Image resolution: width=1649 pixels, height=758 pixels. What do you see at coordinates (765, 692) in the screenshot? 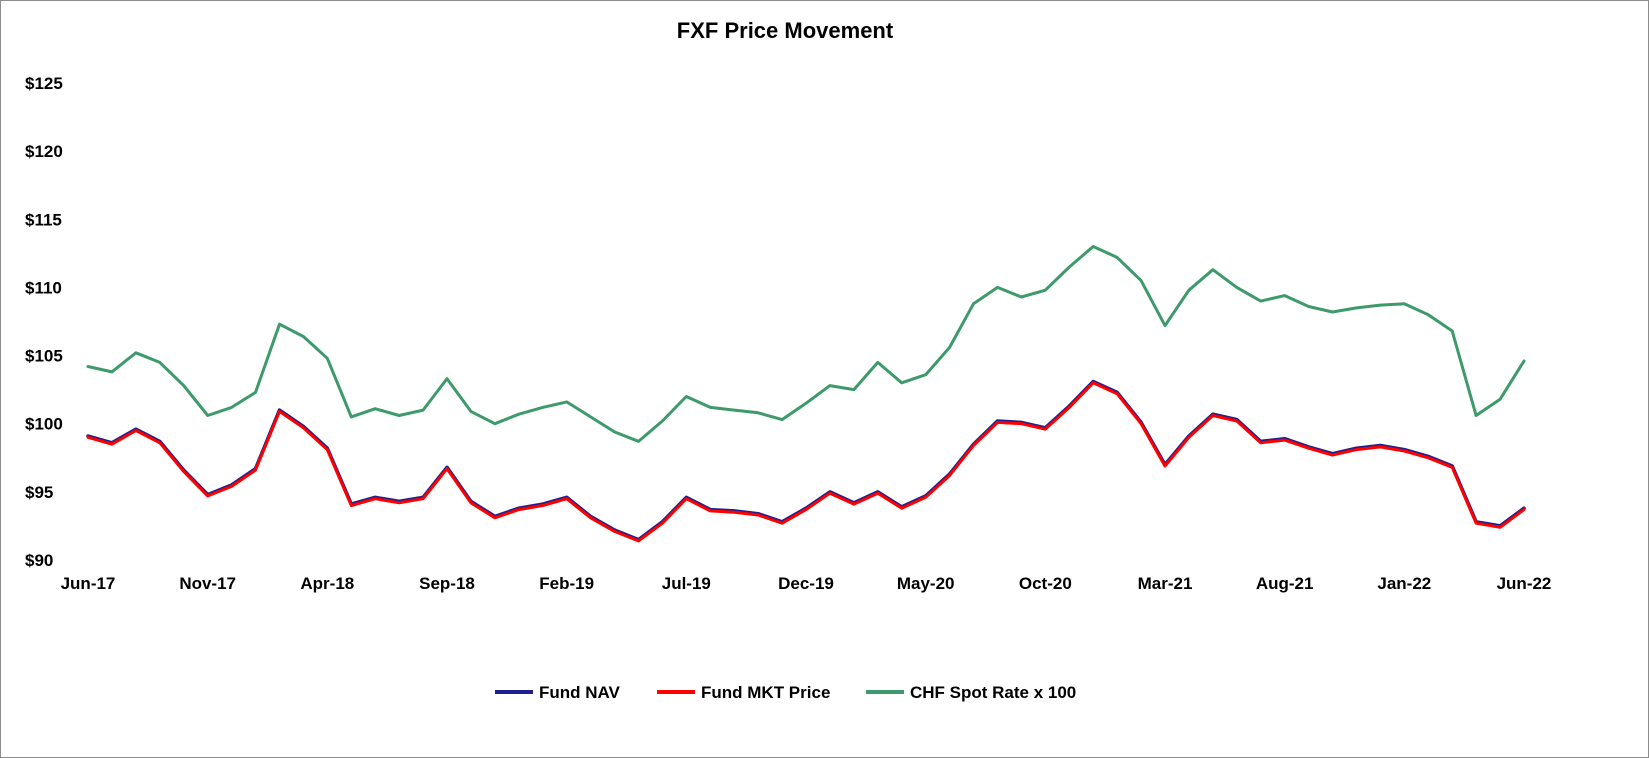
I see `legend-label: Fund MKT Price` at bounding box center [765, 692].